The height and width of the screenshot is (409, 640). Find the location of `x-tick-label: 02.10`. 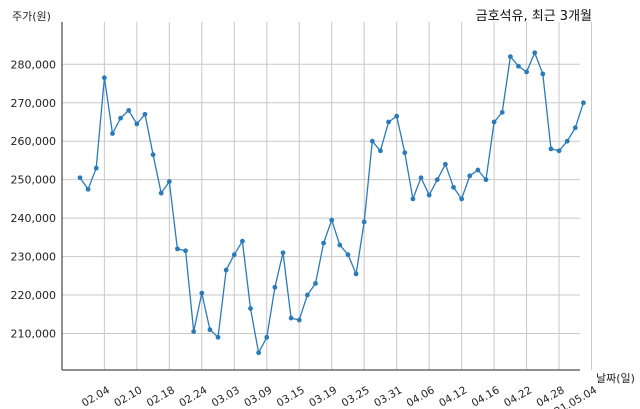

x-tick-label: 02.10 is located at coordinates (128, 396).